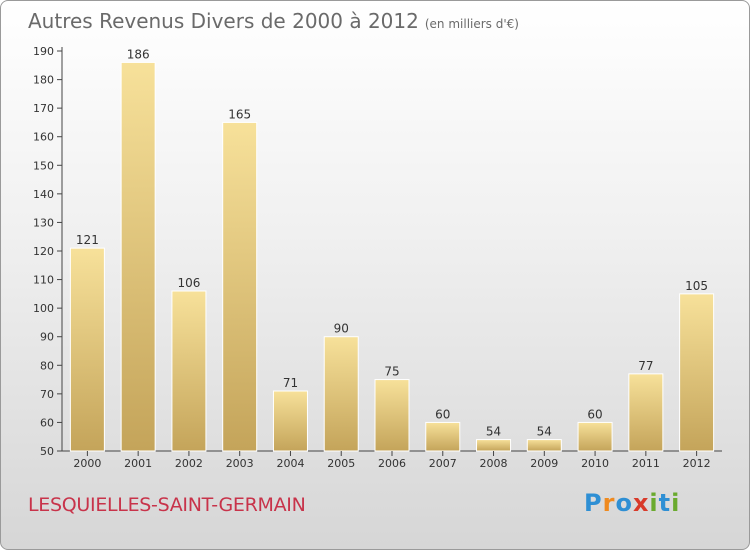 The height and width of the screenshot is (550, 750). I want to click on chart-unit: (en milliers d'€), so click(471, 24).